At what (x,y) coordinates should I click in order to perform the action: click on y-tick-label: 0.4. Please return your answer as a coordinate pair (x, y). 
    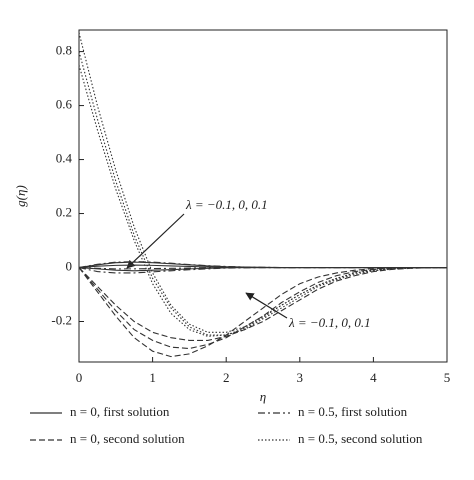
    Looking at the image, I should click on (64, 158).